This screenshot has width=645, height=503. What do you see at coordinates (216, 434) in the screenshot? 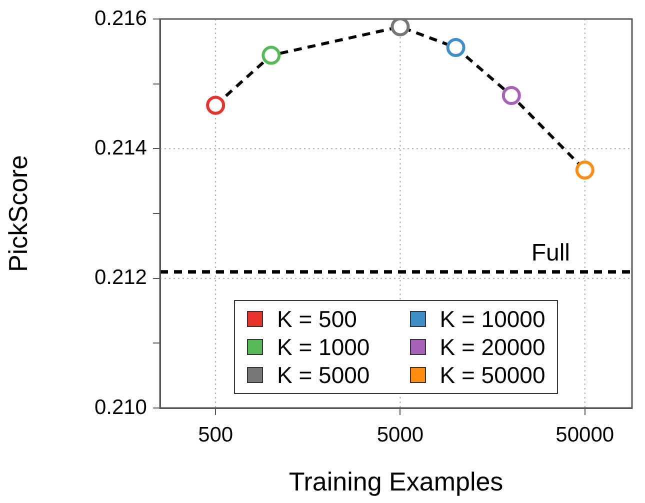
I see `x-tick-label: 500` at bounding box center [216, 434].